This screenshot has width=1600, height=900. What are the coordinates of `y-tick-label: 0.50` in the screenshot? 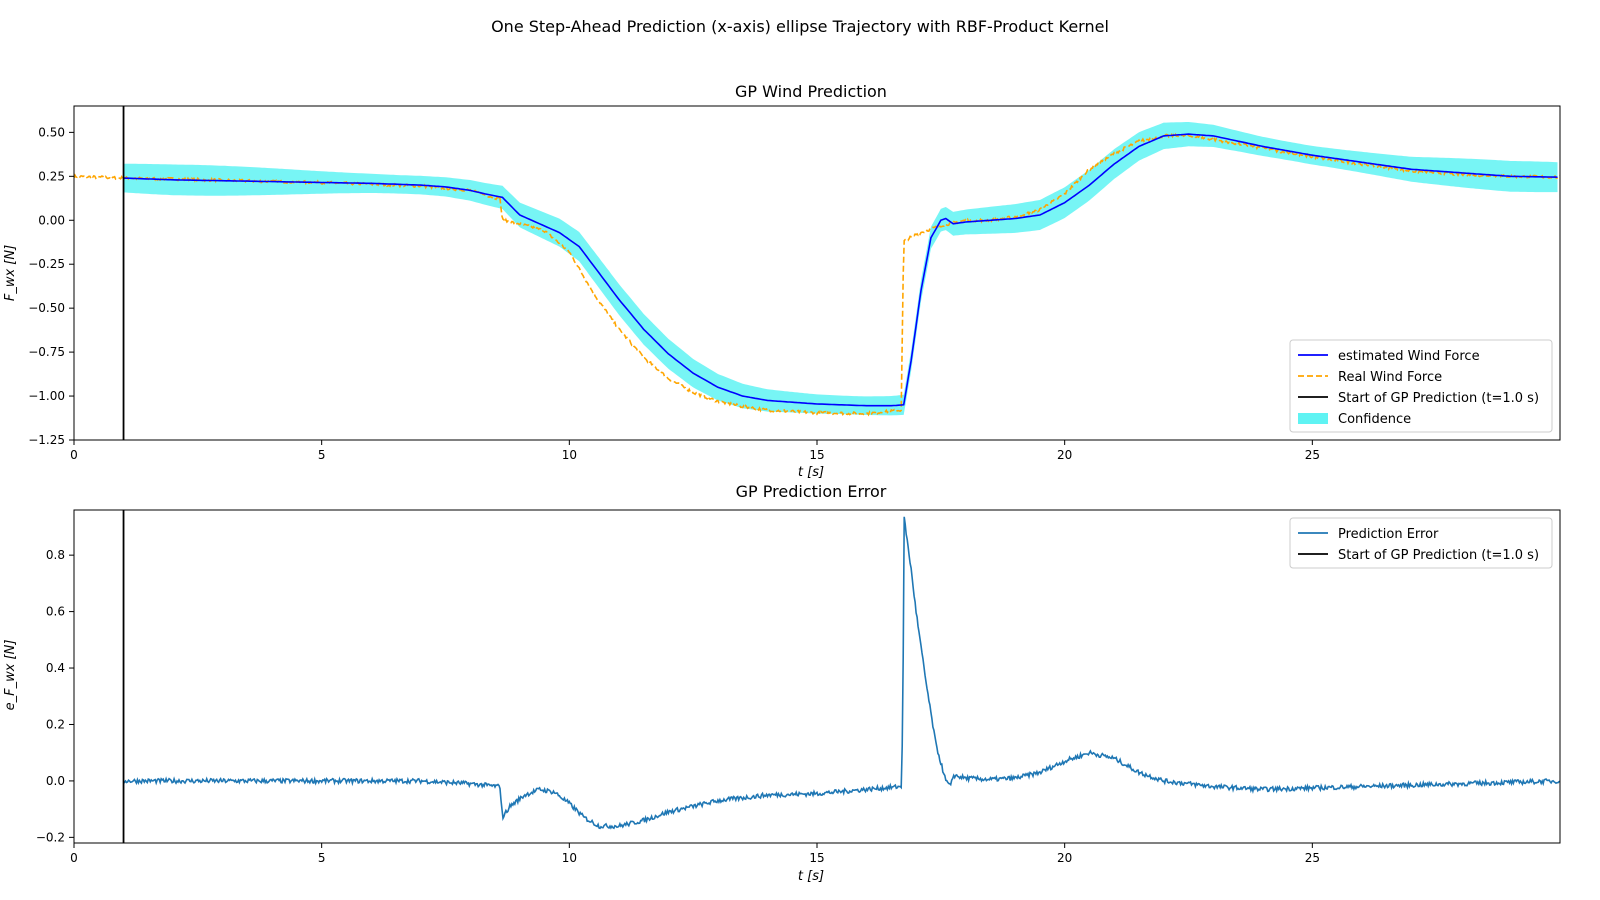 It's located at (51, 132).